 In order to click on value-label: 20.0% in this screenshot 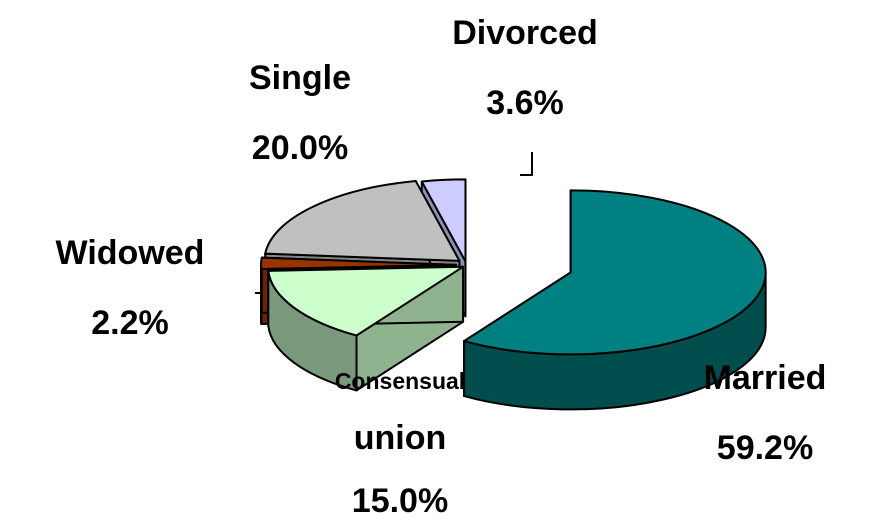, I will do `click(300, 148)`.